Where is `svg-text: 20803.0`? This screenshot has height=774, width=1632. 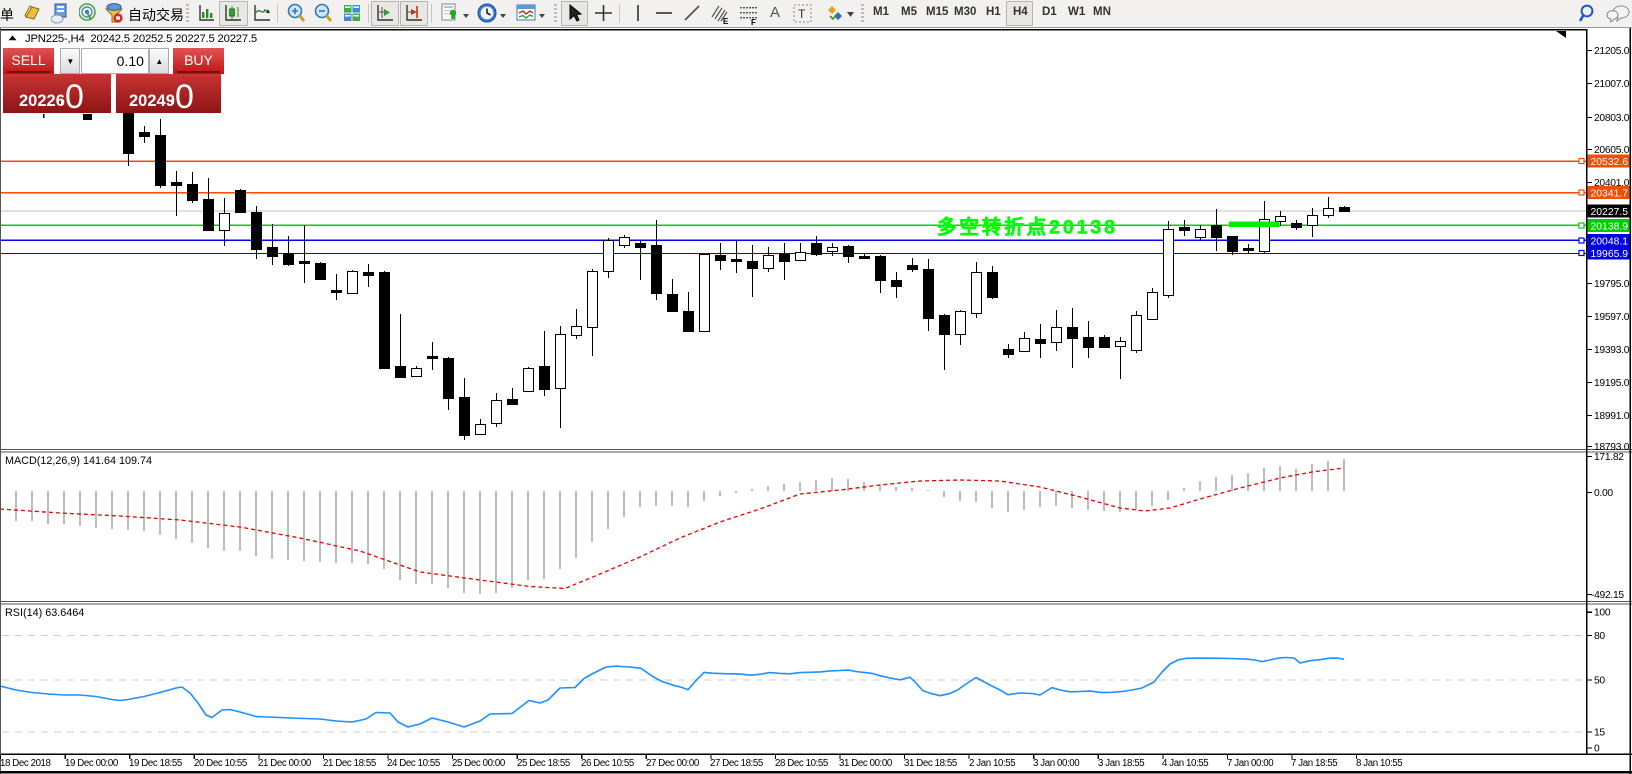 svg-text: 20803.0 is located at coordinates (1612, 118).